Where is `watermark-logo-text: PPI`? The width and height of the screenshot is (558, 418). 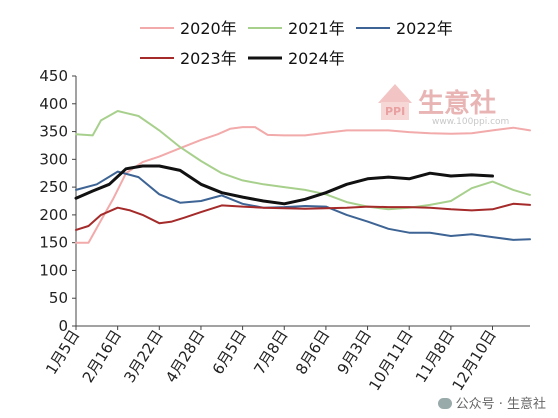 watermark-logo-text: PPI is located at coordinates (395, 111).